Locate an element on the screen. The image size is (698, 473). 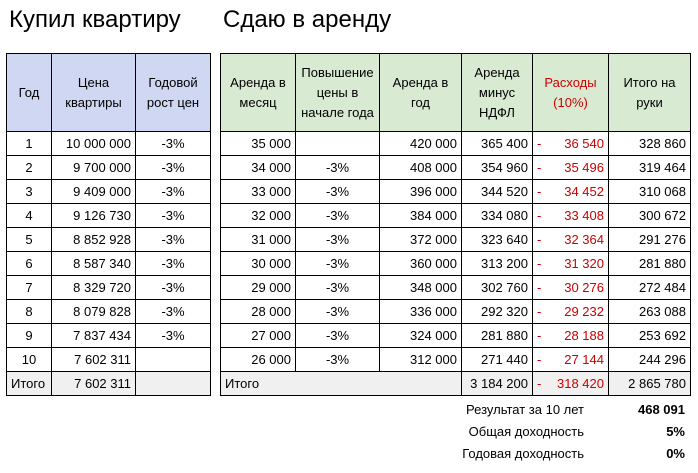
table-cell: 336 000 is located at coordinates (420, 311).